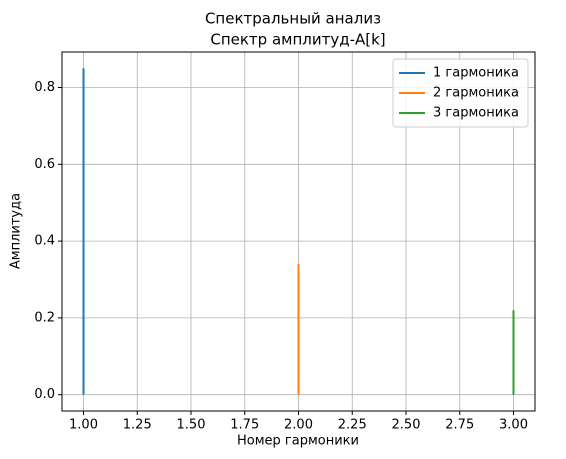 Image resolution: width=566 pixels, height=459 pixels. What do you see at coordinates (44, 241) in the screenshot?
I see `y-tick-label: 0.4` at bounding box center [44, 241].